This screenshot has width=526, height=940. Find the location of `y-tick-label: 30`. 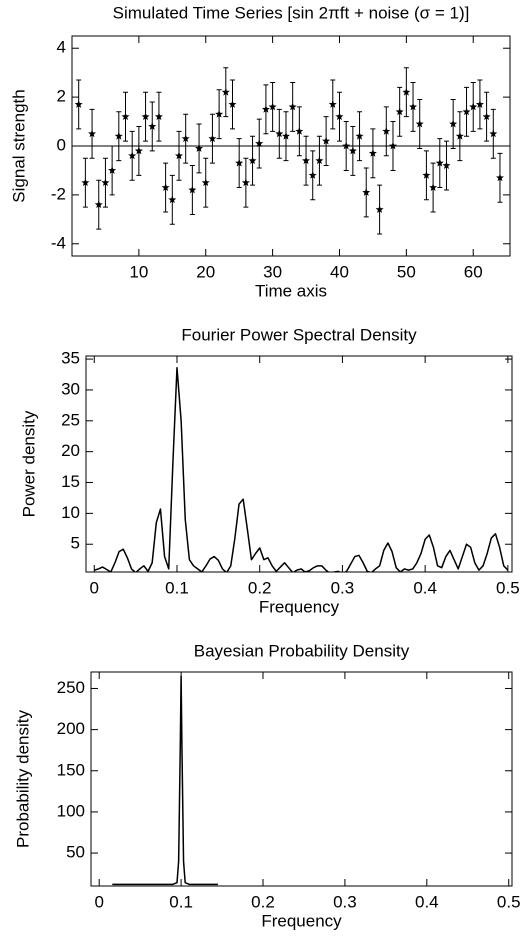

y-tick-label: 30 is located at coordinates (70, 388).